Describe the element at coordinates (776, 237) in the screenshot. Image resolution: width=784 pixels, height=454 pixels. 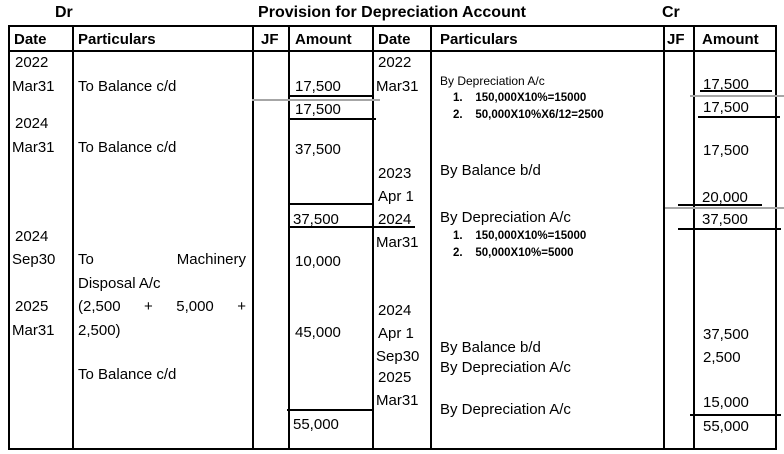
I see `table-border-right` at that location.